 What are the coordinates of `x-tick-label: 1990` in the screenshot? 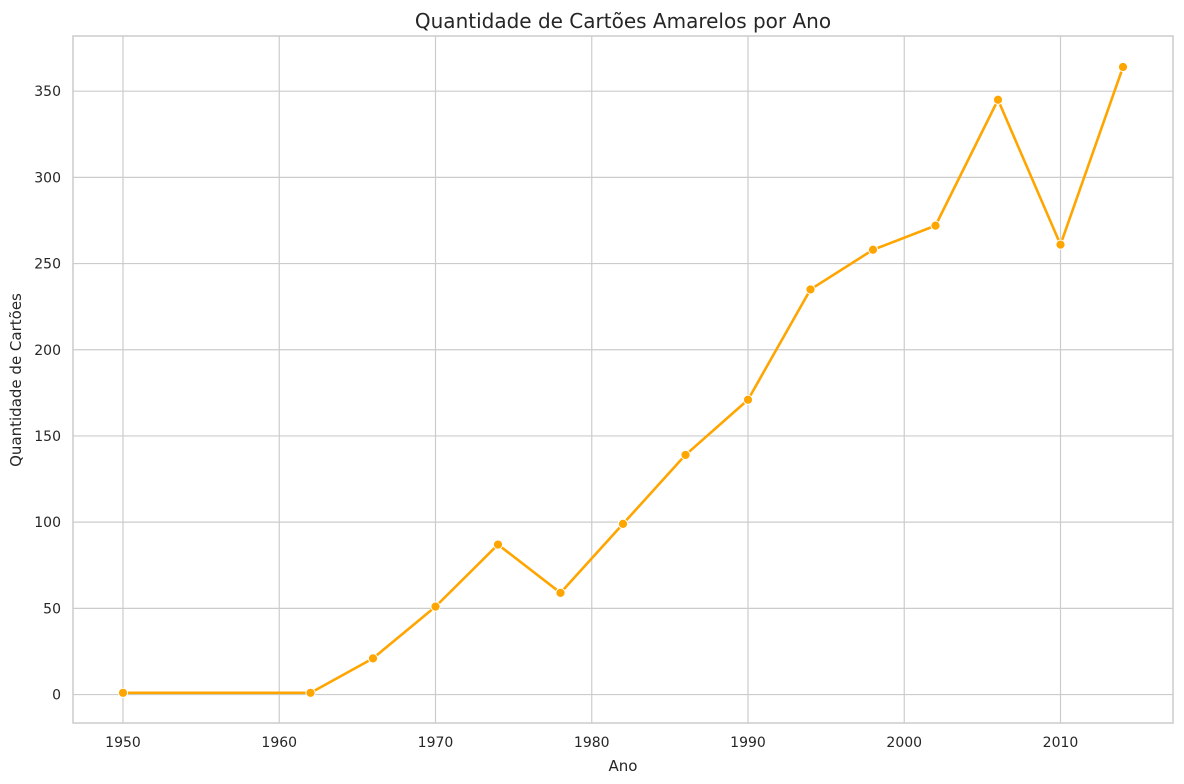 It's located at (748, 743).